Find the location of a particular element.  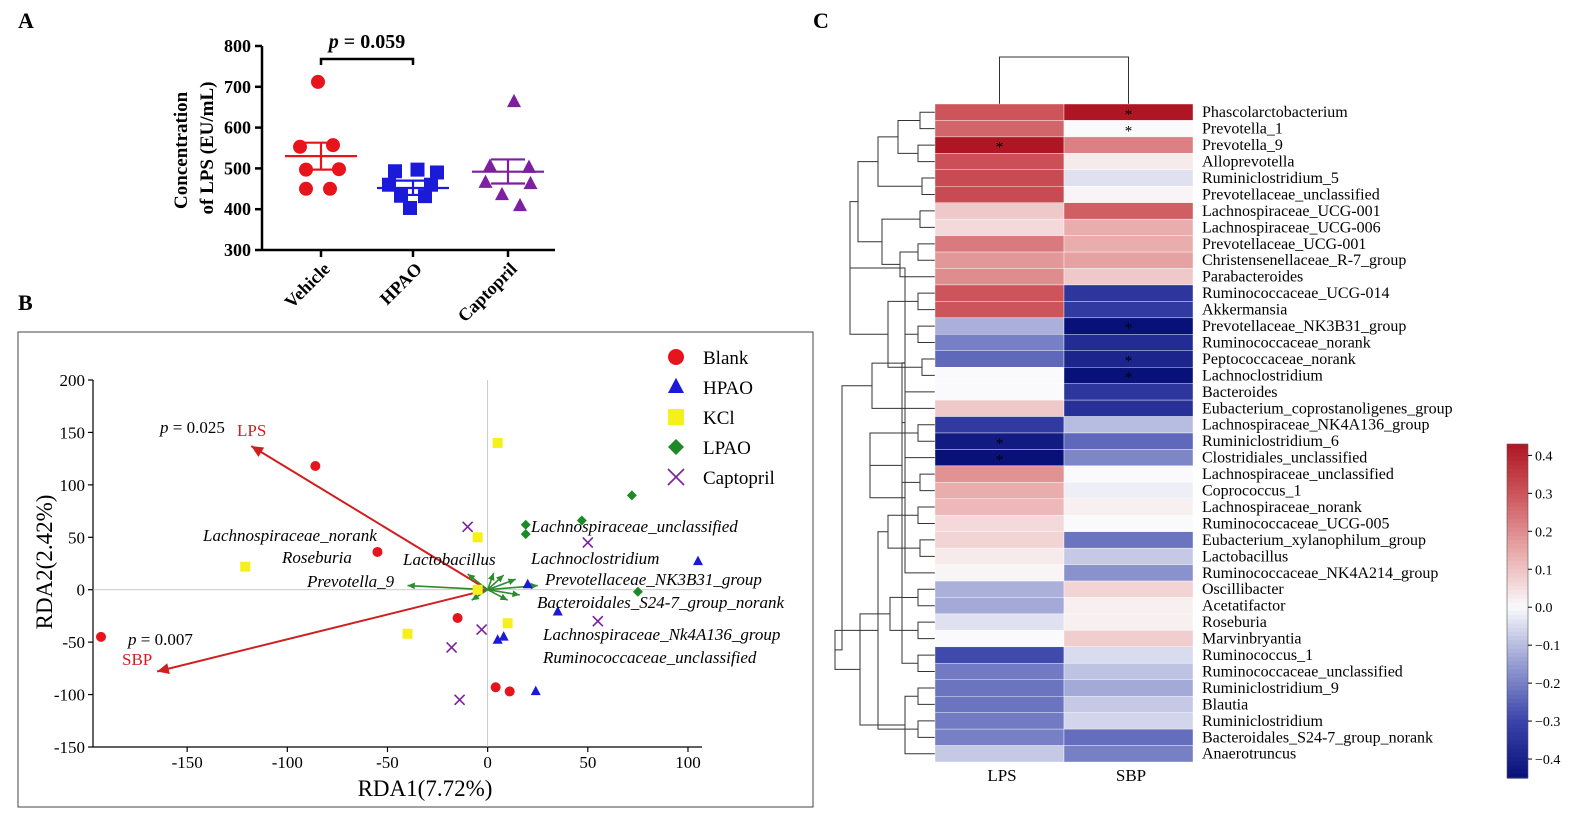

env-sbp-label: SBP is located at coordinates (137, 659).